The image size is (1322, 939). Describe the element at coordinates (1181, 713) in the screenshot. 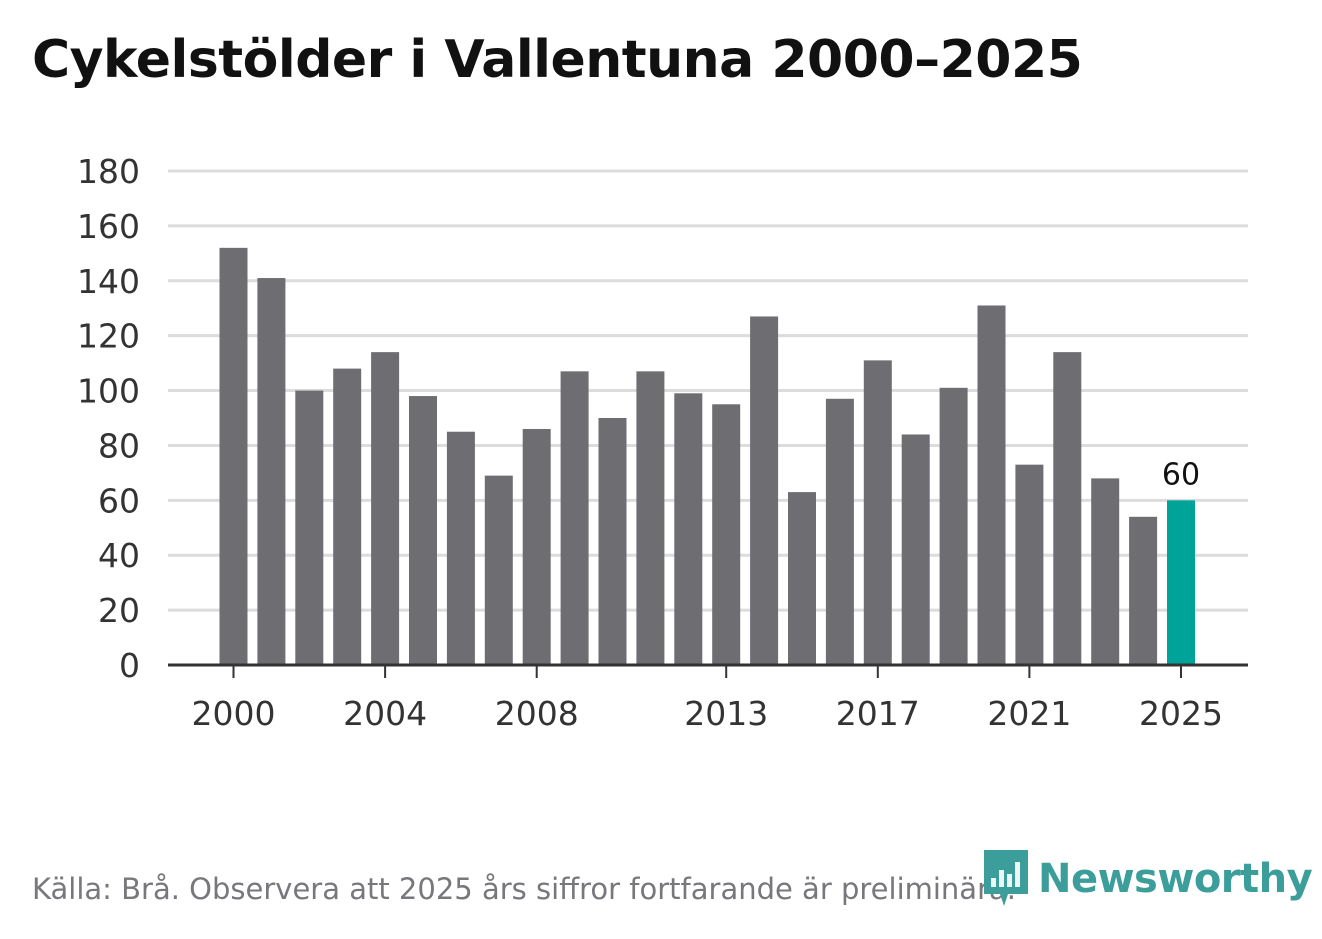

I see `x-tick-label: 2025` at that location.